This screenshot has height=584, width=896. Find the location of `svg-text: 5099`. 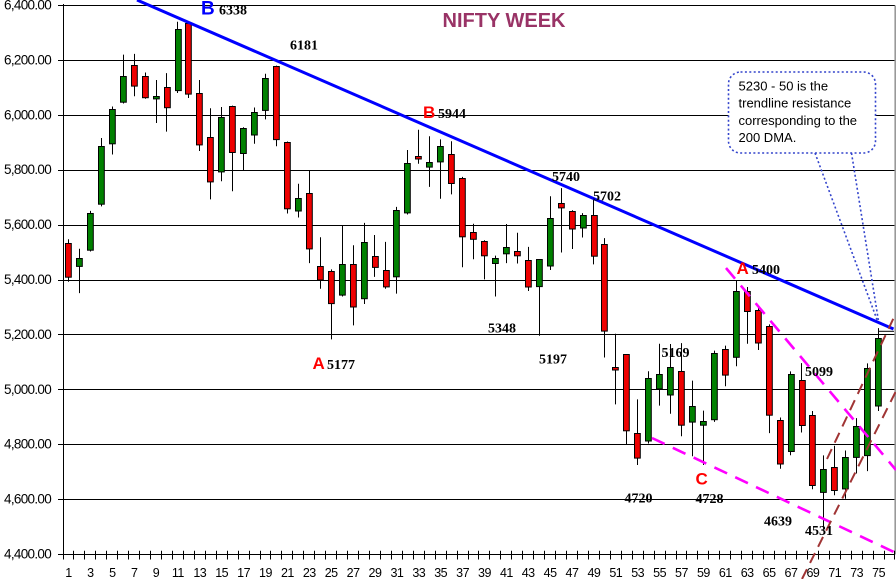

svg-text: 5099 is located at coordinates (819, 372).